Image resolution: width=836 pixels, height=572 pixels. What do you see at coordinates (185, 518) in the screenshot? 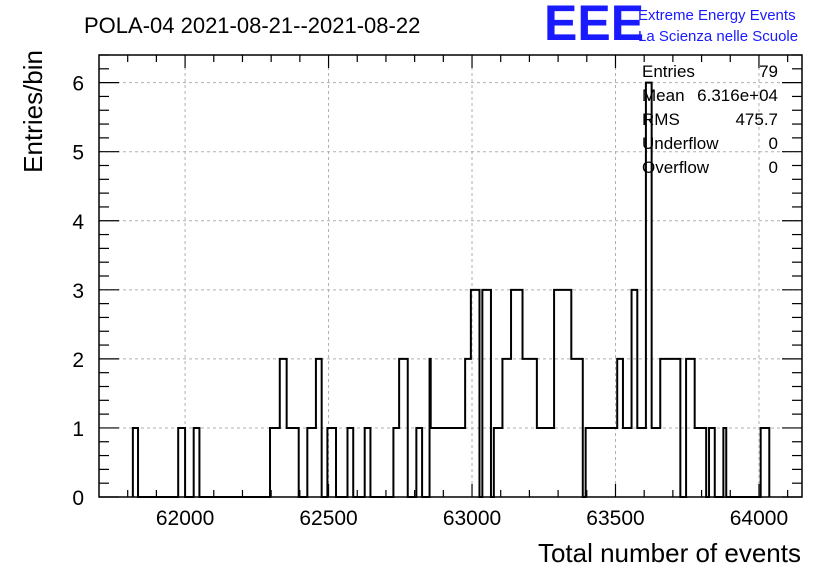
I see `x-tick-label: 62000` at bounding box center [185, 518].